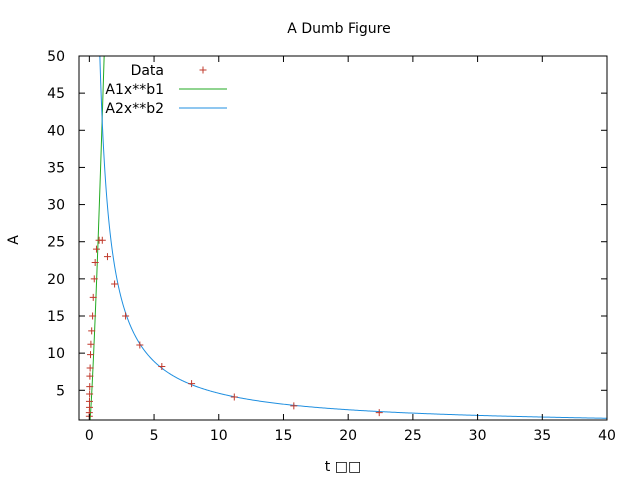 The image size is (640, 480). Describe the element at coordinates (154, 436) in the screenshot. I see `x-tick-label: 5` at that location.